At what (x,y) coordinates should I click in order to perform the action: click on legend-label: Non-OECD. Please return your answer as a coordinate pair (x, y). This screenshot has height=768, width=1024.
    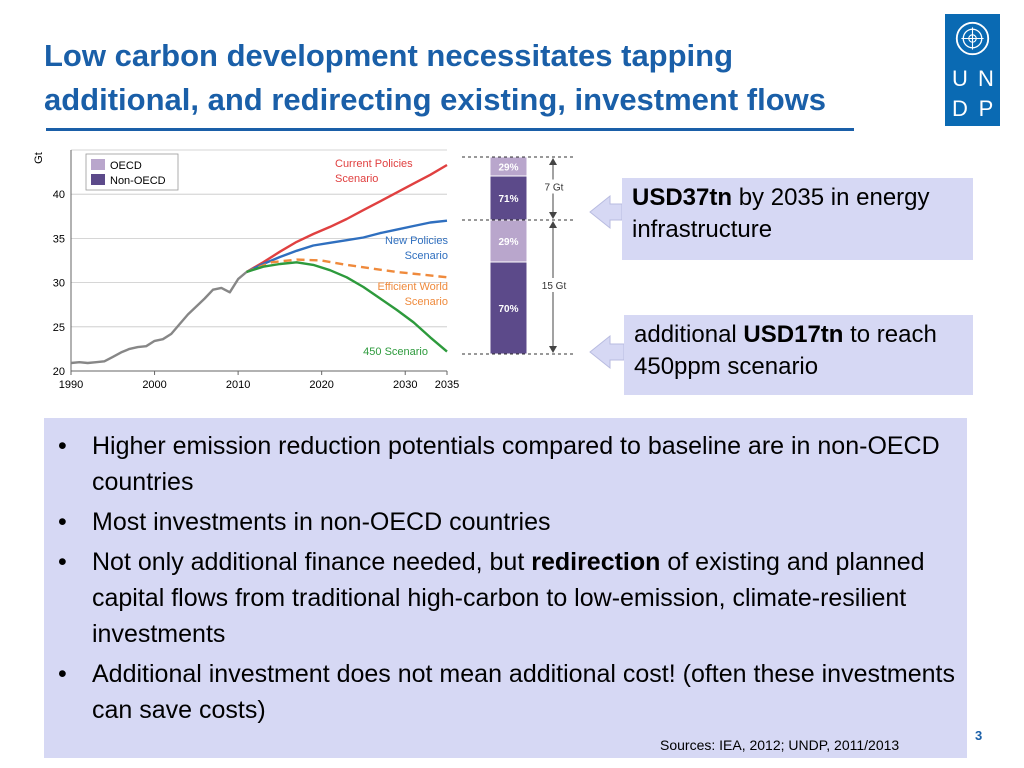
    Looking at the image, I should click on (138, 181).